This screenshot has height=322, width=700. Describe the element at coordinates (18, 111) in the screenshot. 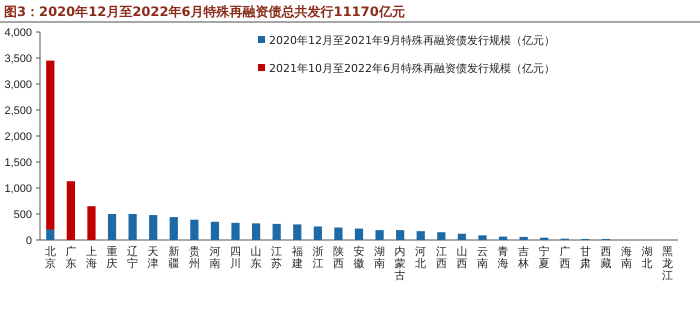

I see `y-tick-label: 2,500` at that location.